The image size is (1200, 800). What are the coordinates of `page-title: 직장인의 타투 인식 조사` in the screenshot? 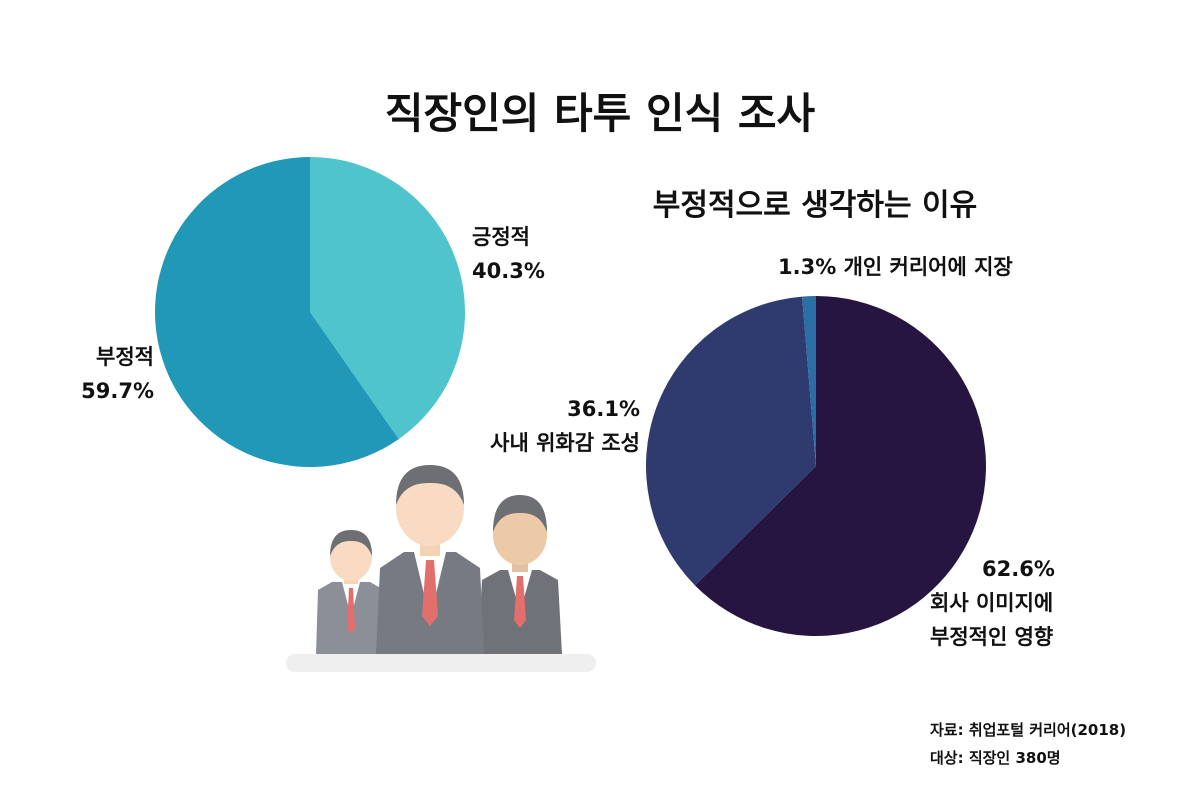 It's located at (600, 113).